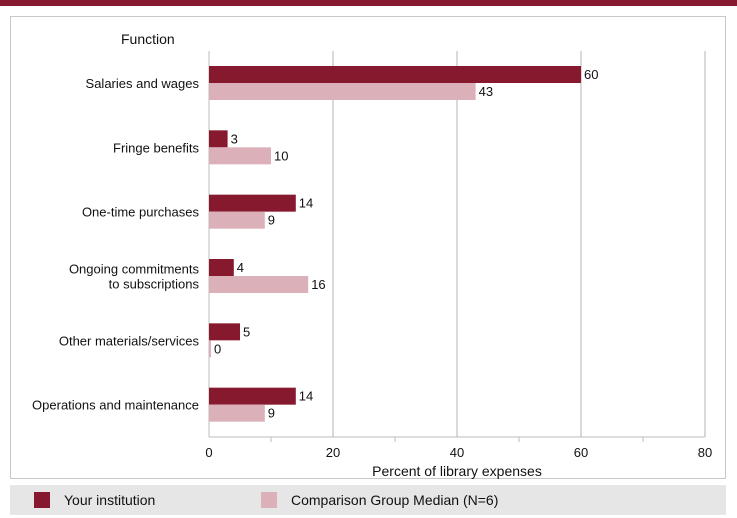 This screenshot has height=518, width=737. Describe the element at coordinates (148, 39) in the screenshot. I see `y-axis-title: Function` at that location.